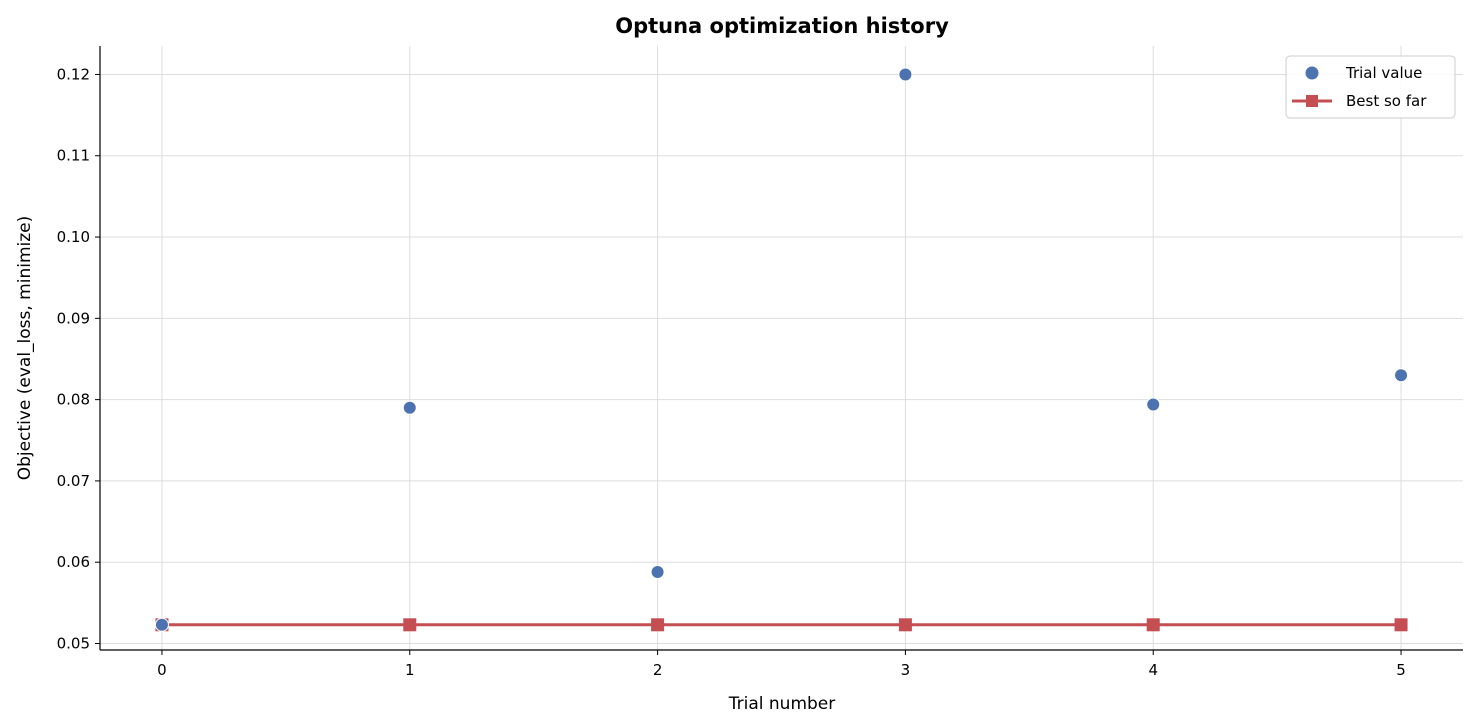  What do you see at coordinates (73, 643) in the screenshot?
I see `y-tick-label-0: 0.05` at bounding box center [73, 643].